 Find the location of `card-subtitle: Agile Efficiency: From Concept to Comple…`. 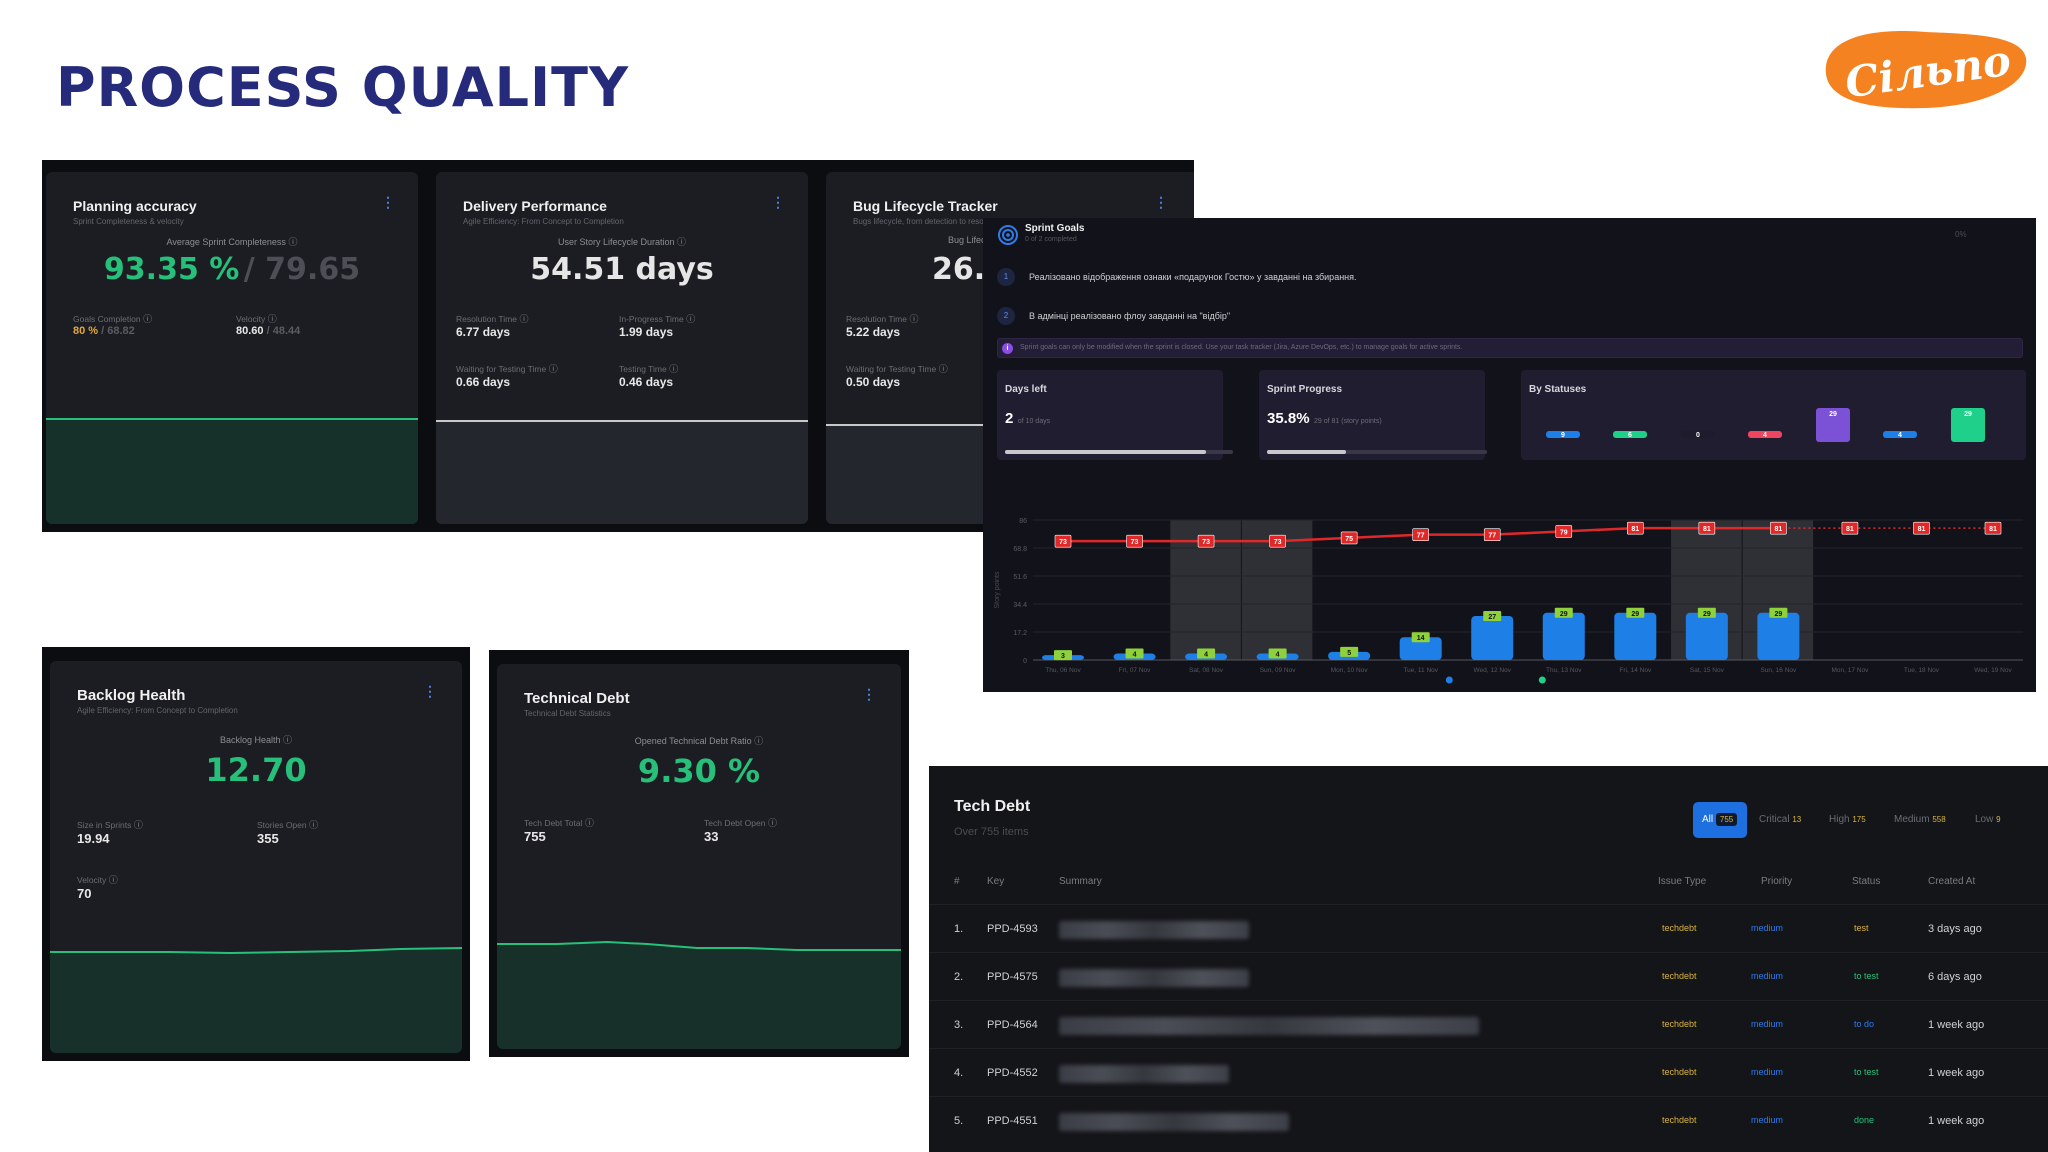

card-subtitle: Agile Efficiency: From Concept to Comple… is located at coordinates (543, 221).